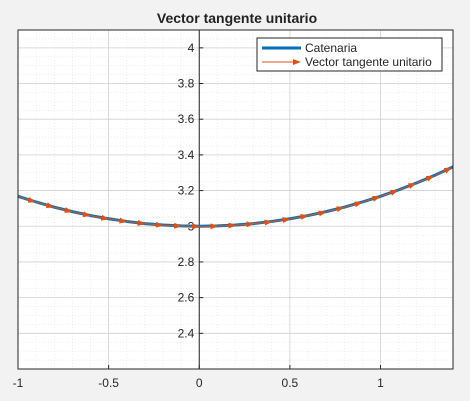 The width and height of the screenshot is (470, 401). What do you see at coordinates (186, 119) in the screenshot?
I see `y-tick-label: 3.6` at bounding box center [186, 119].